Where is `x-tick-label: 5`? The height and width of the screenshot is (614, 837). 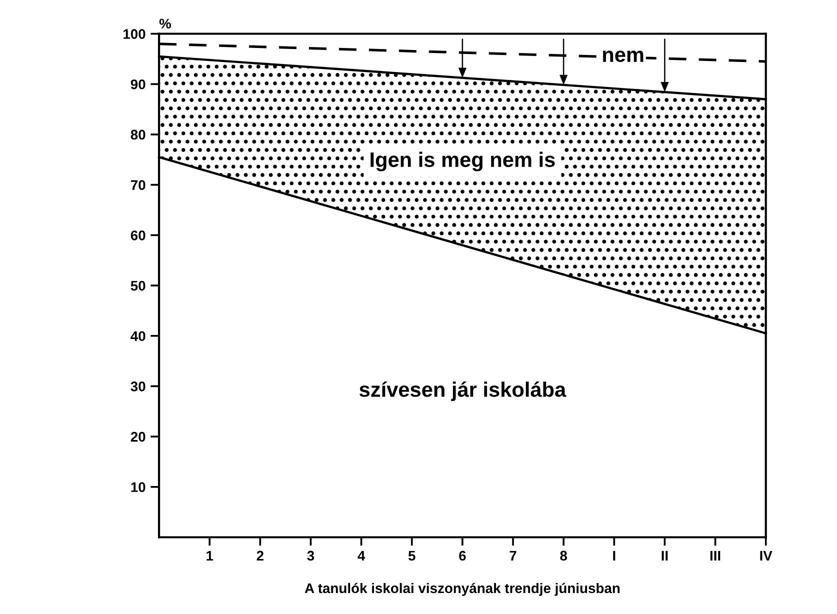
x-tick-label: 5 is located at coordinates (412, 555).